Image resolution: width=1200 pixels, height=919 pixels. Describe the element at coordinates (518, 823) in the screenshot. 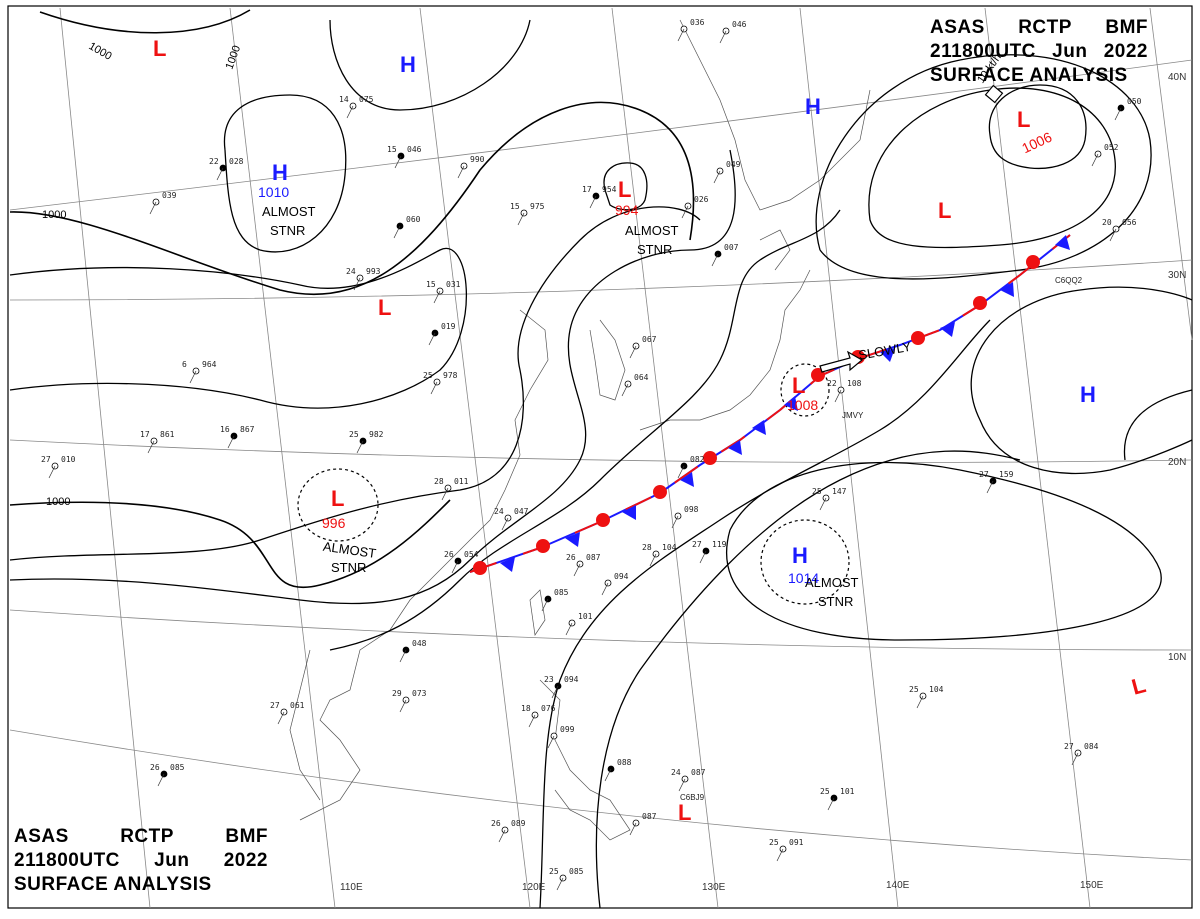

I see `station-pressure: 089` at that location.